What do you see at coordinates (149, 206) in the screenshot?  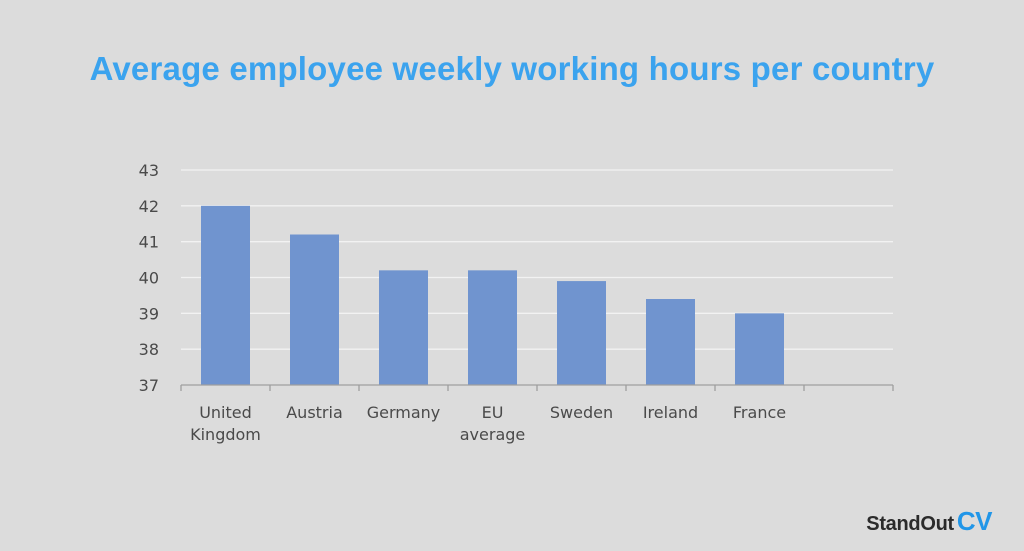 I see `y-tick-label: 42` at bounding box center [149, 206].